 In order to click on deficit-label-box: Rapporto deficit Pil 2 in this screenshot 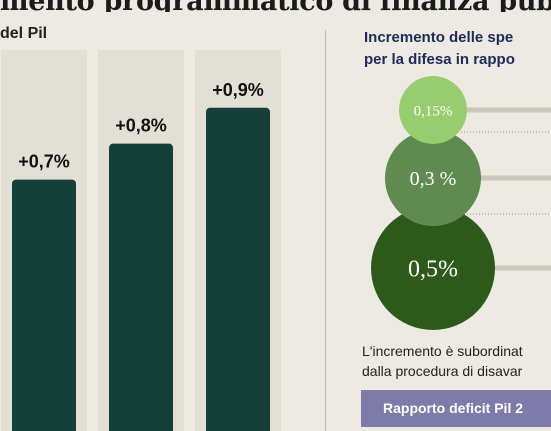, I will do `click(456, 408)`.